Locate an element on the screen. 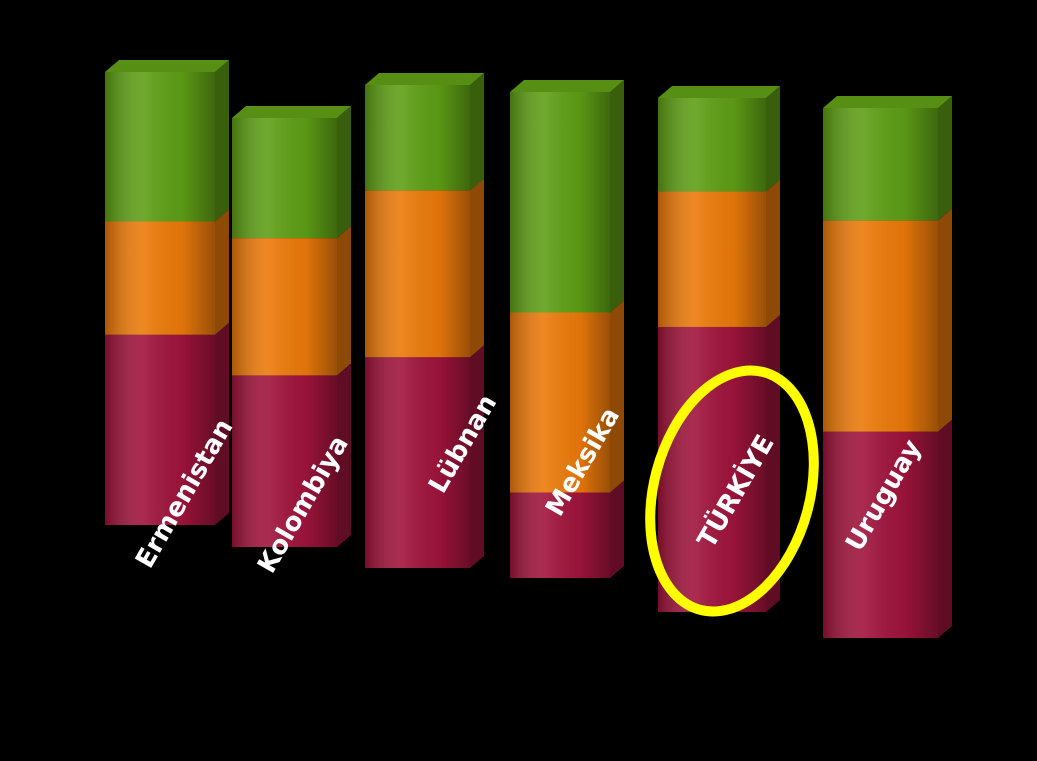  bar-meksika is located at coordinates (567, 329).